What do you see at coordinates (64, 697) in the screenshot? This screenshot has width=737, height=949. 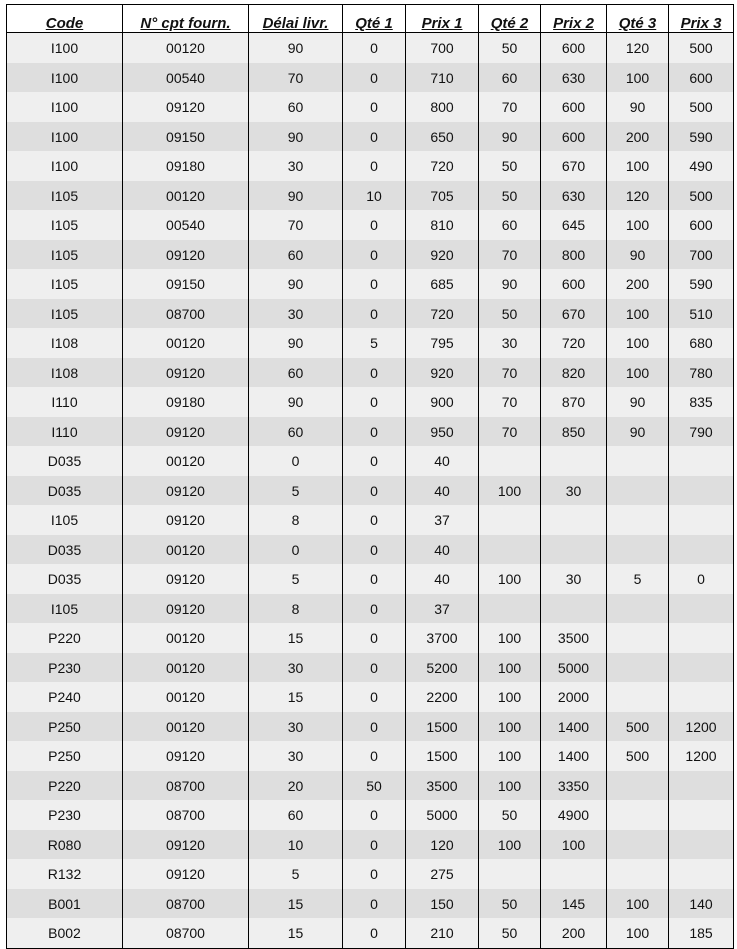 I see `cell-code: P240` at bounding box center [64, 697].